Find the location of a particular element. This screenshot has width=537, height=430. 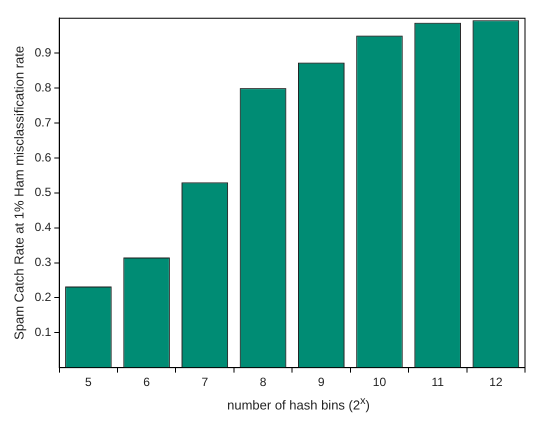

y-tick-label: 0.3 is located at coordinates (43, 262).